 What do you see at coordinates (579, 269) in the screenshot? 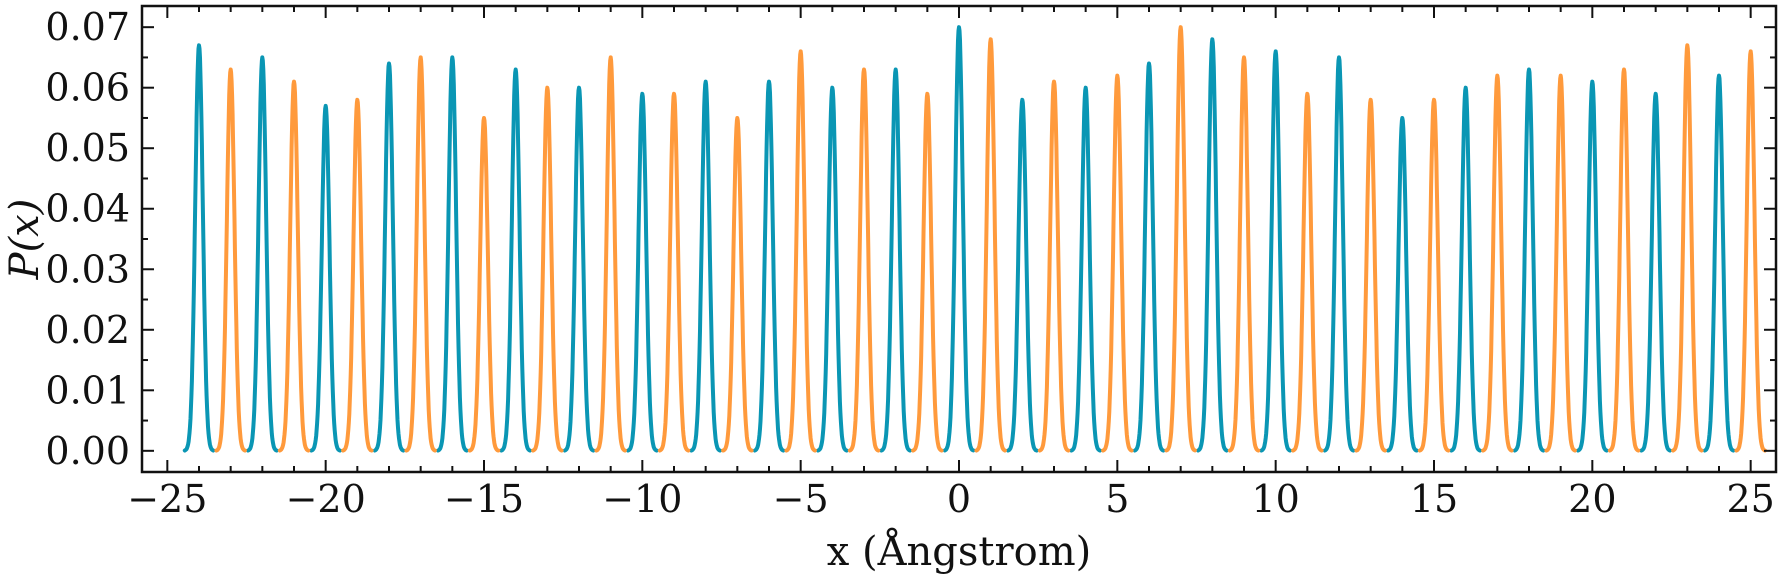
I see `peak-series-1-x--12` at bounding box center [579, 269].